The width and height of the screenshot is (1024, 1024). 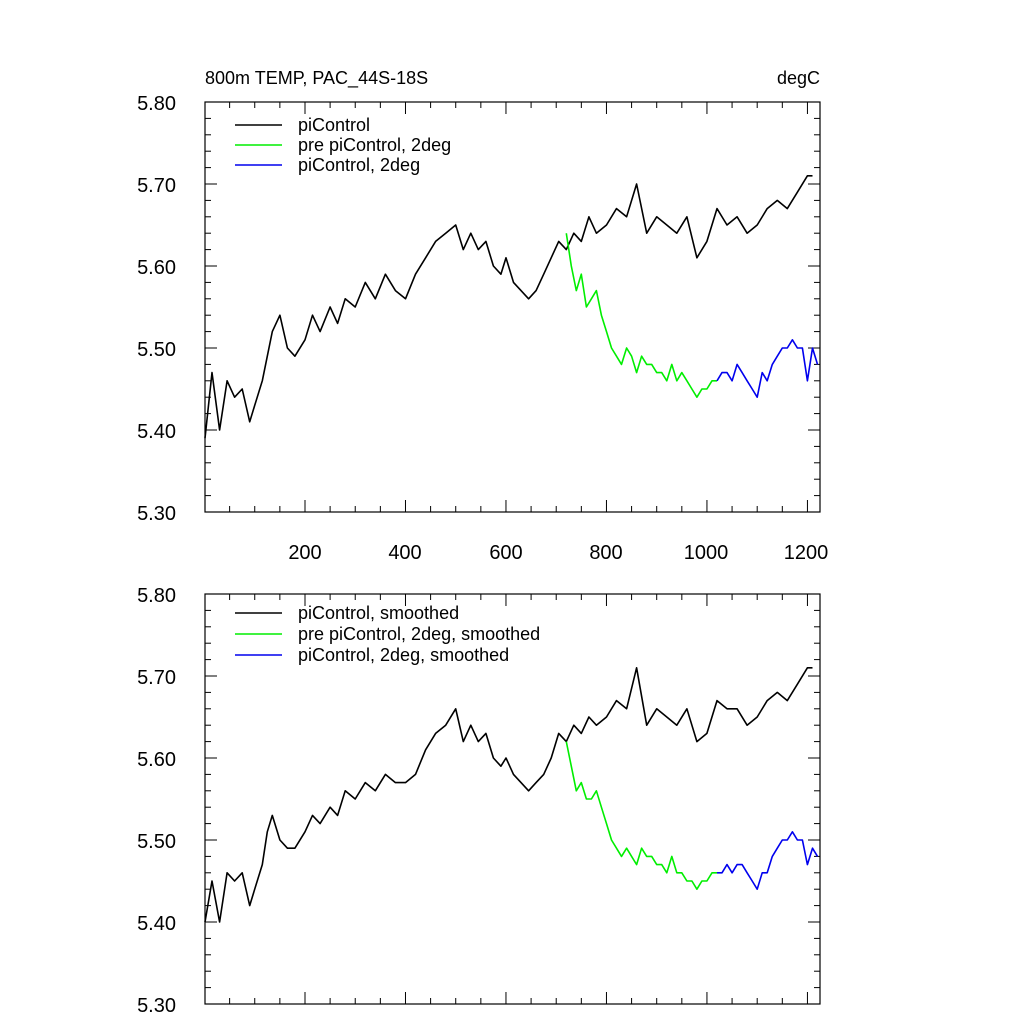 I want to click on chart-title: 800m TEMP, PAC_44S-18S, so click(x=316, y=78).